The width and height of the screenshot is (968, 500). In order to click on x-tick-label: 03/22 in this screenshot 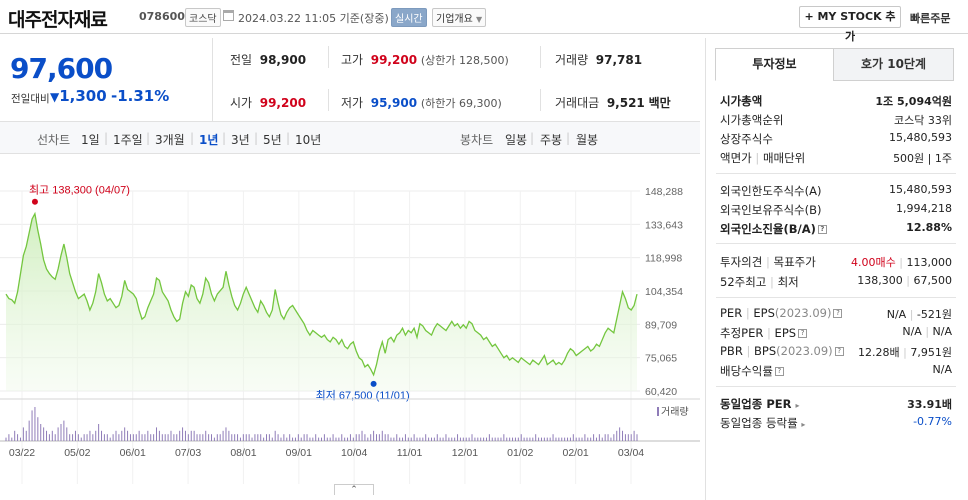, I will do `click(22, 453)`.